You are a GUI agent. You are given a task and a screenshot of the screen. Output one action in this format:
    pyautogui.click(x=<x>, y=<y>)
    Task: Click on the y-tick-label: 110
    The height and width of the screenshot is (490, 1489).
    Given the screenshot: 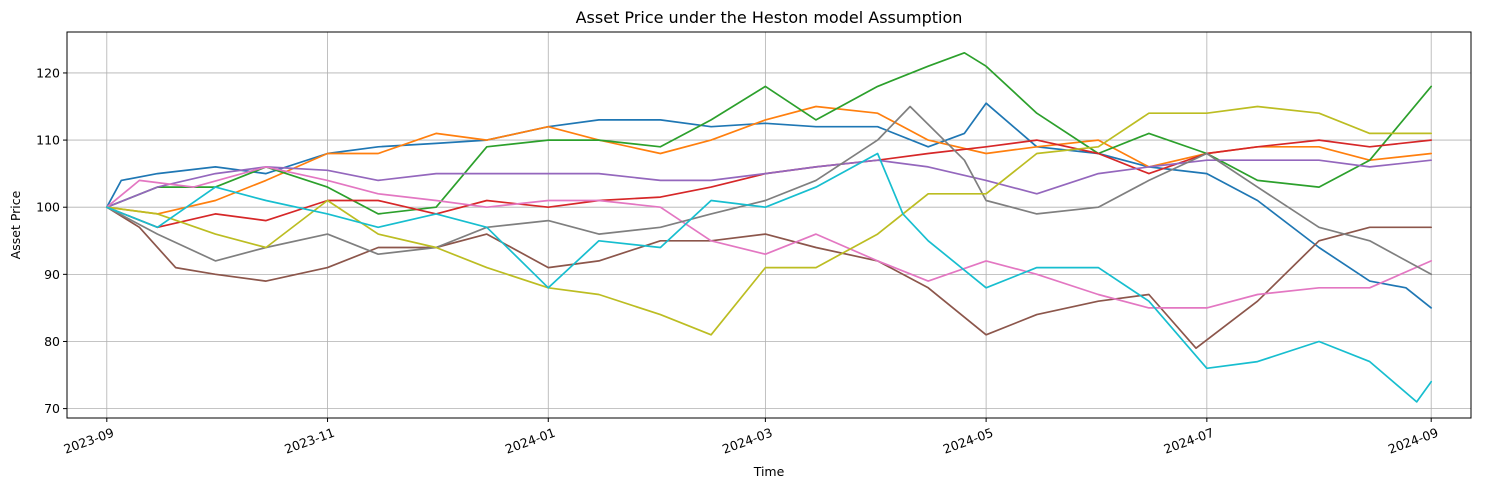 What is the action you would take?
    pyautogui.click(x=48, y=140)
    